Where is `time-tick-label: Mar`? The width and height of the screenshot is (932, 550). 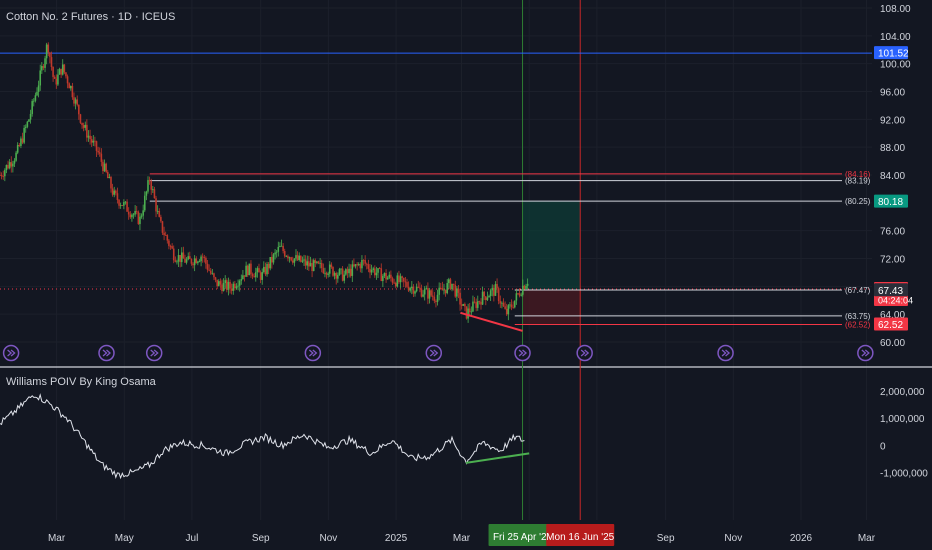 time-tick-label: Mar is located at coordinates (867, 538).